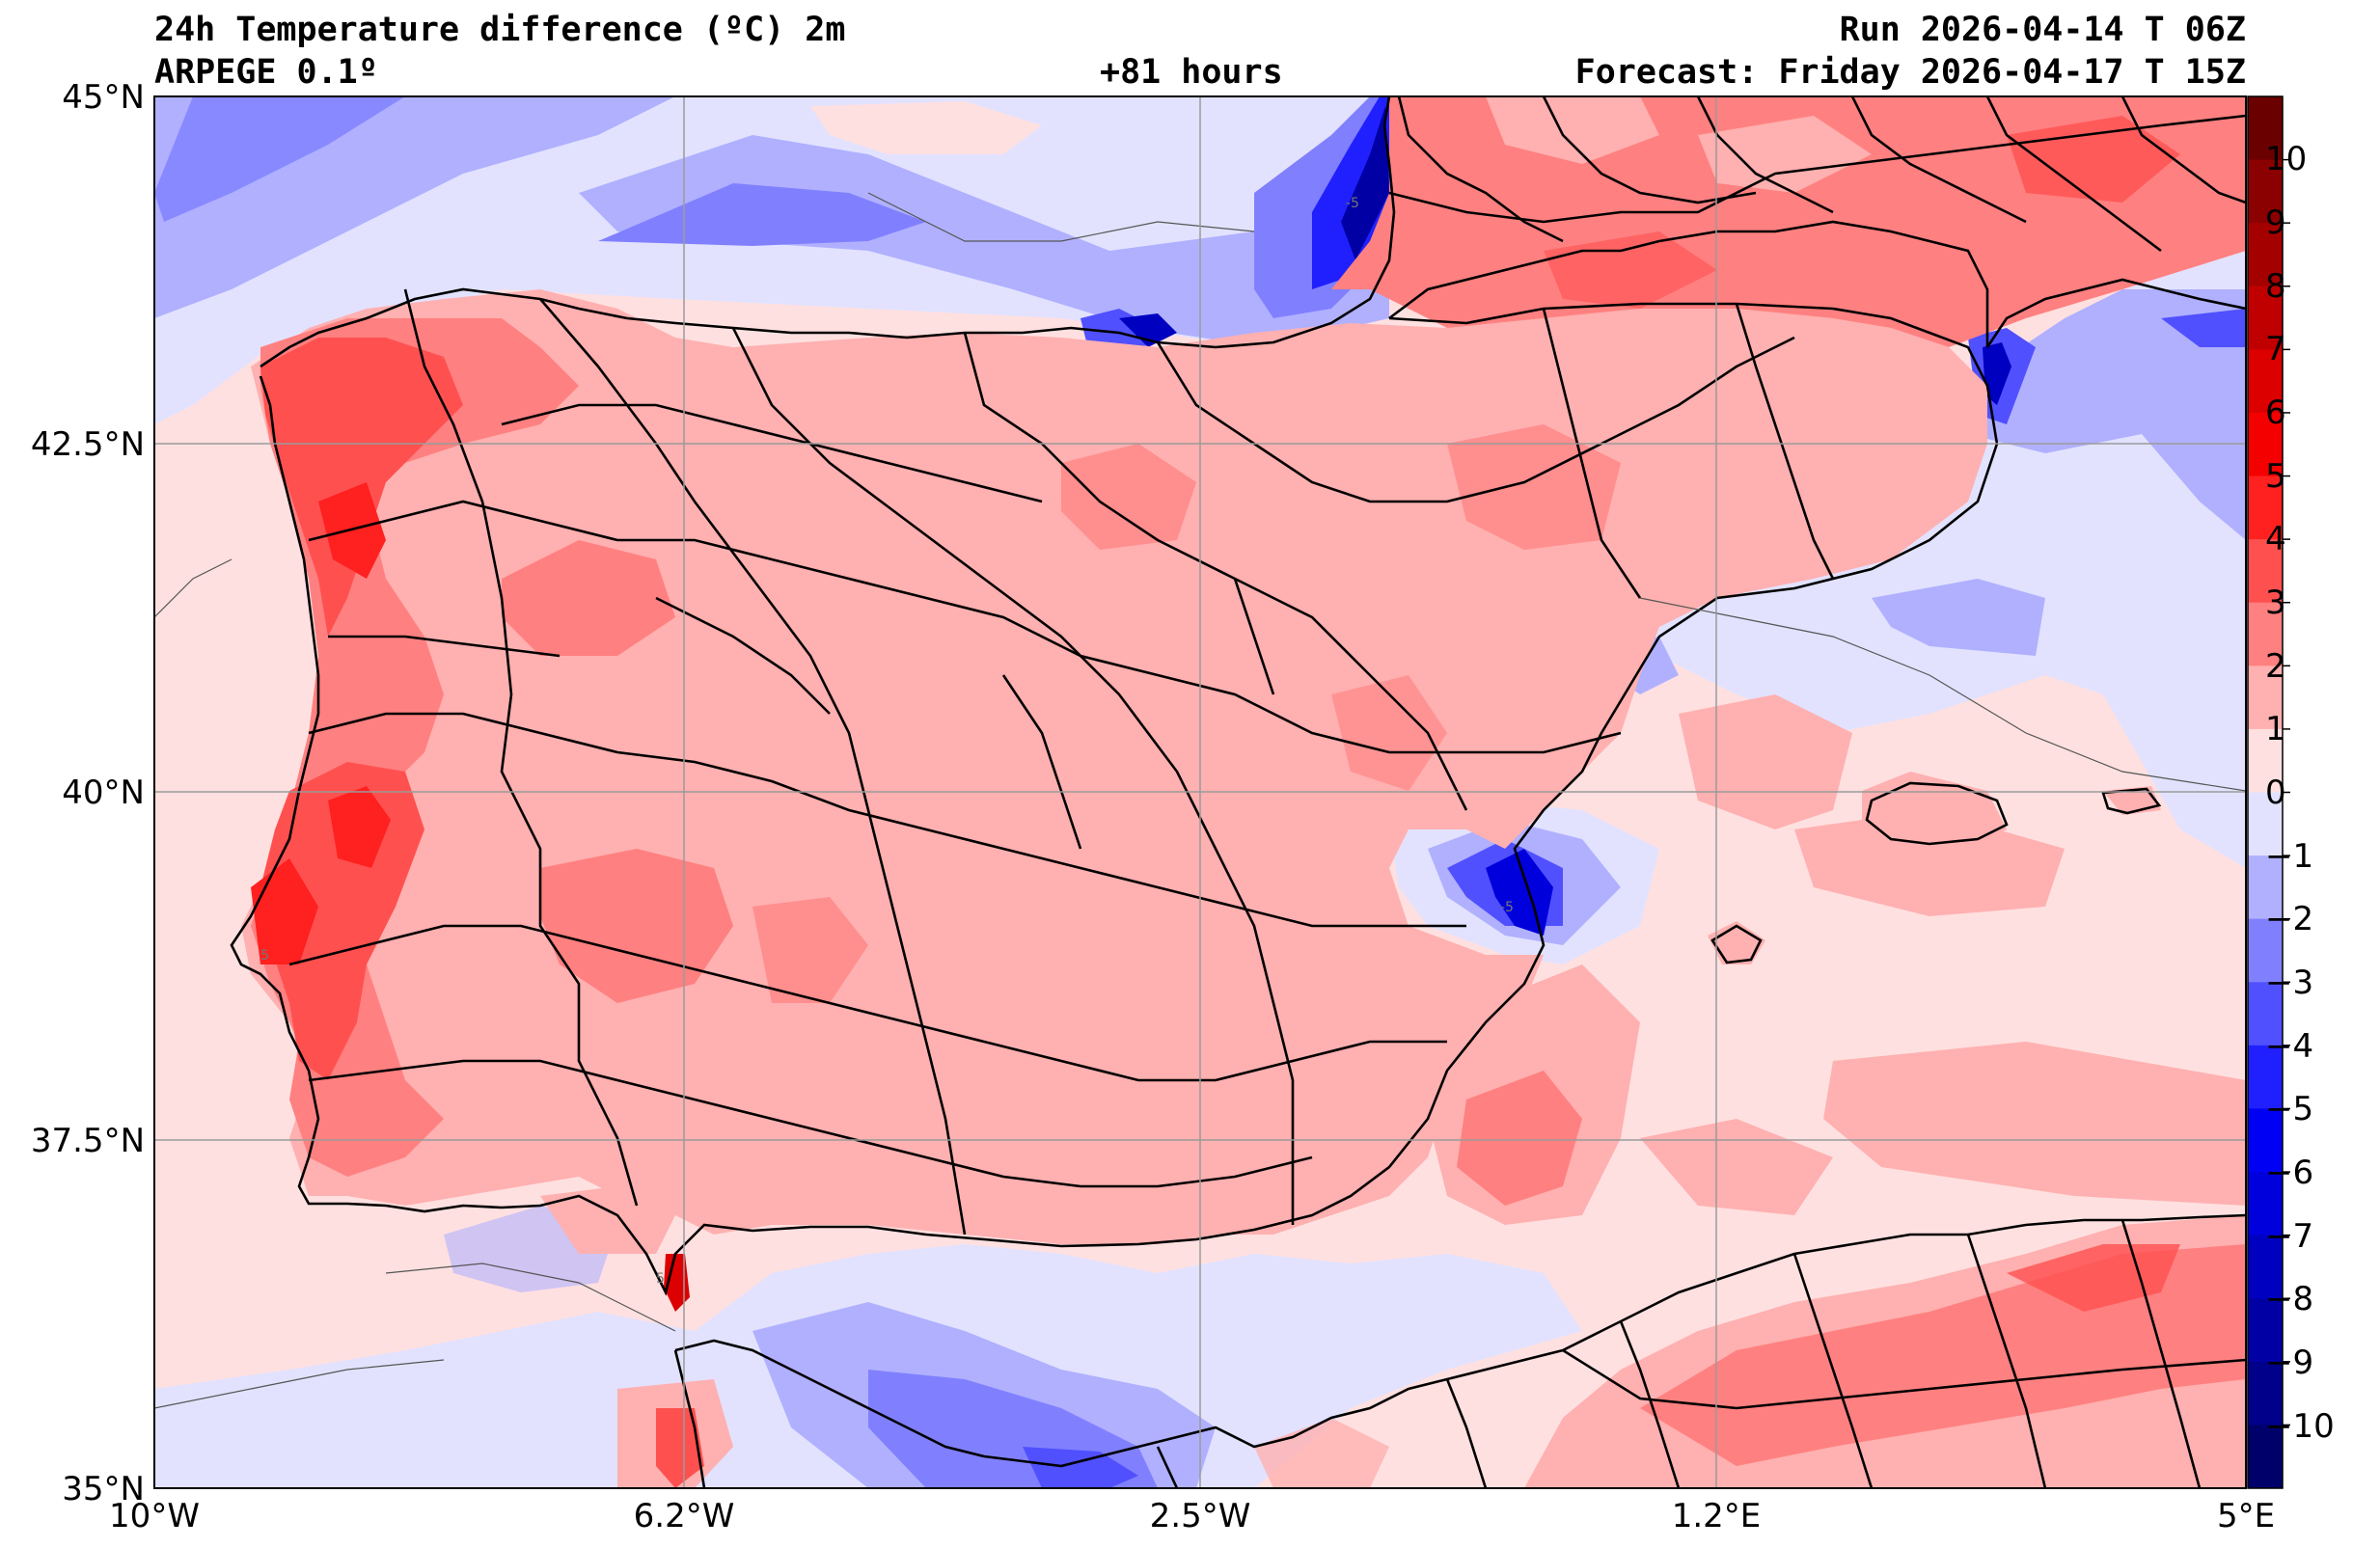 This screenshot has width=2380, height=1548. Describe the element at coordinates (2276, 793) in the screenshot. I see `colorbar-tick-label: 0` at that location.